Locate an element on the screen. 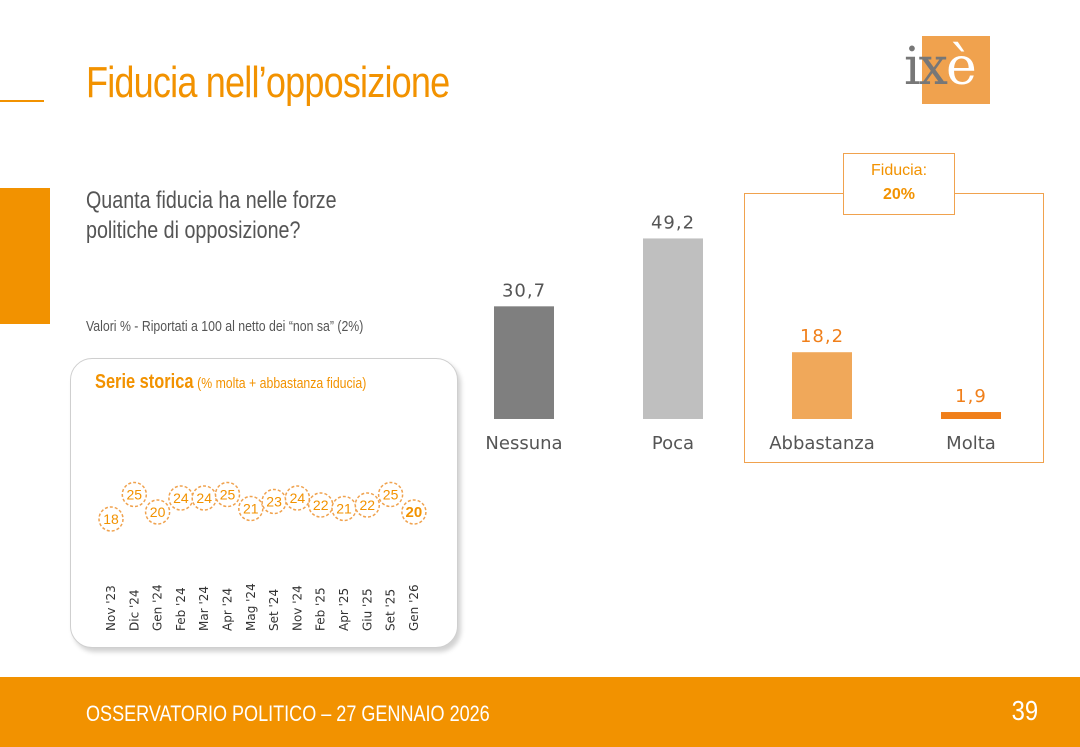 This screenshot has width=1080, height=747. series-x-label: Dic '24 is located at coordinates (134, 610).